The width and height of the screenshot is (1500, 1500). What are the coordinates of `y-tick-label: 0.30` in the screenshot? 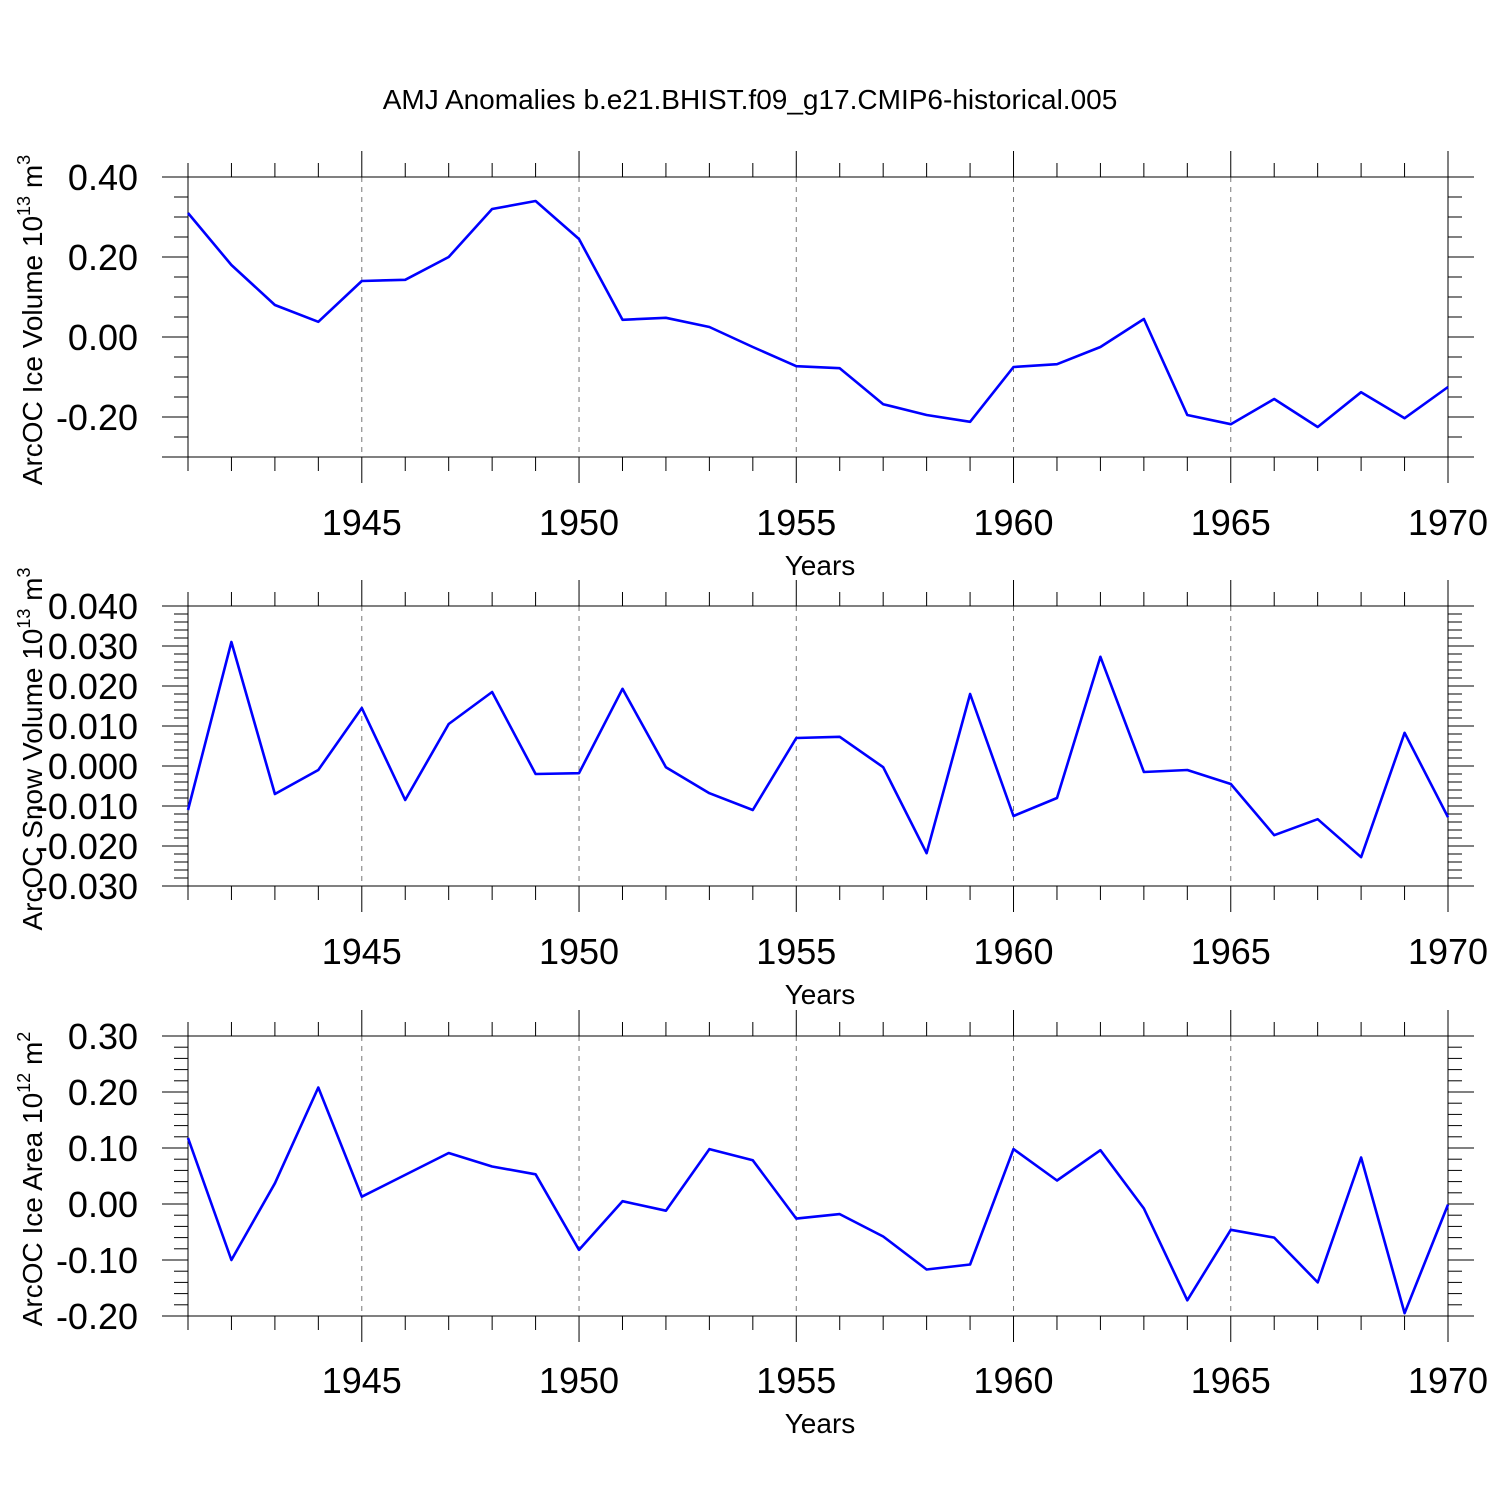 It's located at (103, 1036).